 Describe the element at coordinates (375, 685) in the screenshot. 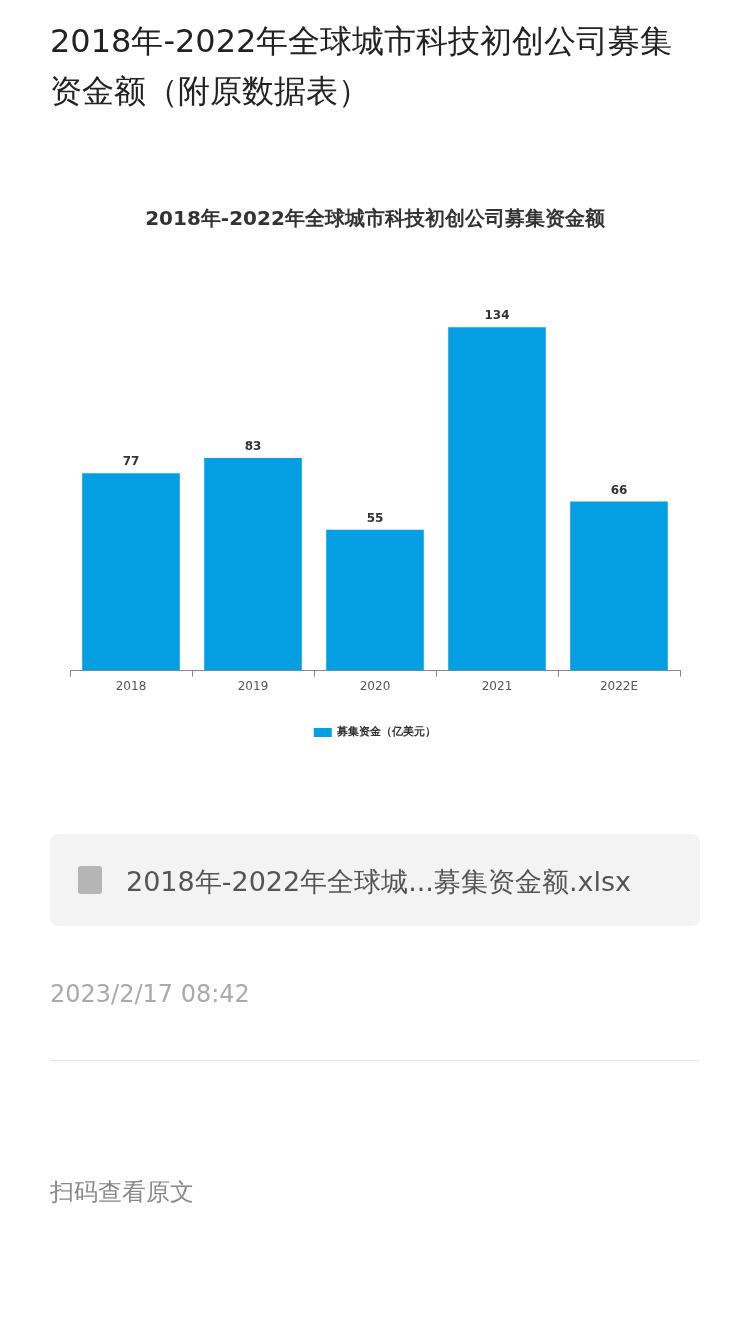

I see `x-tick-label: 2020` at that location.